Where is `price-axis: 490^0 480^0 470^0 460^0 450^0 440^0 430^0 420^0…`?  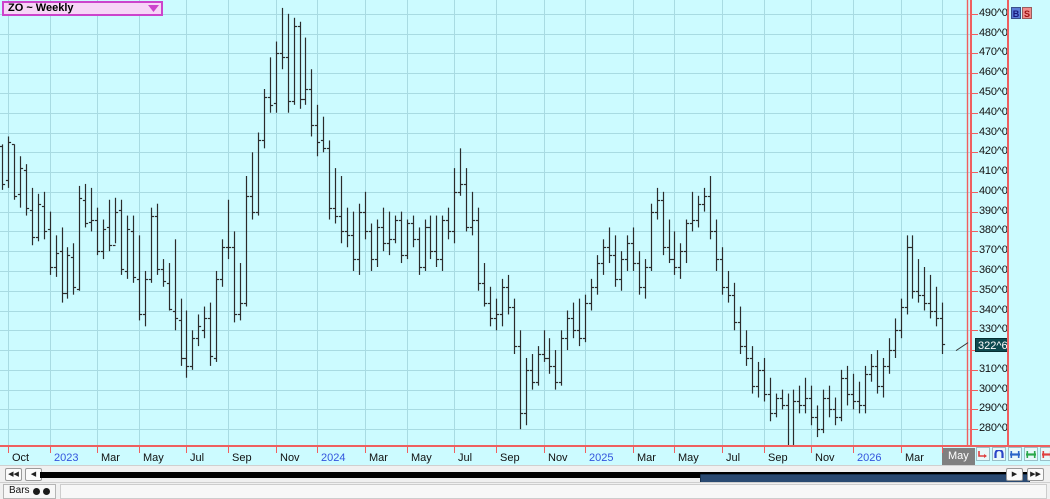 price-axis: 490^0 480^0 470^0 460^0 450^0 440^0 430^0 420^0… is located at coordinates (991, 222).